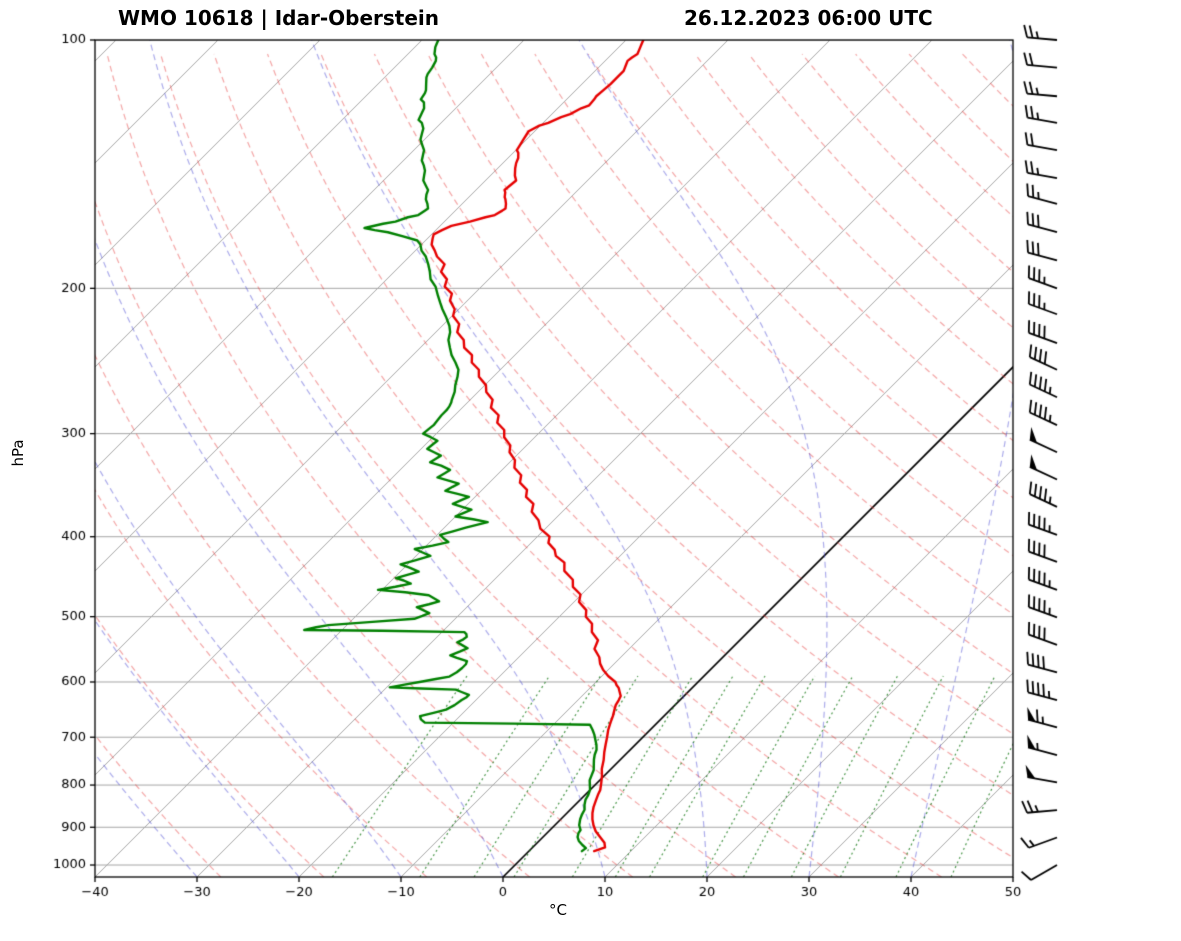  I want to click on station-title: WMO 10618 | Idar-Oberstein, so click(279, 18).